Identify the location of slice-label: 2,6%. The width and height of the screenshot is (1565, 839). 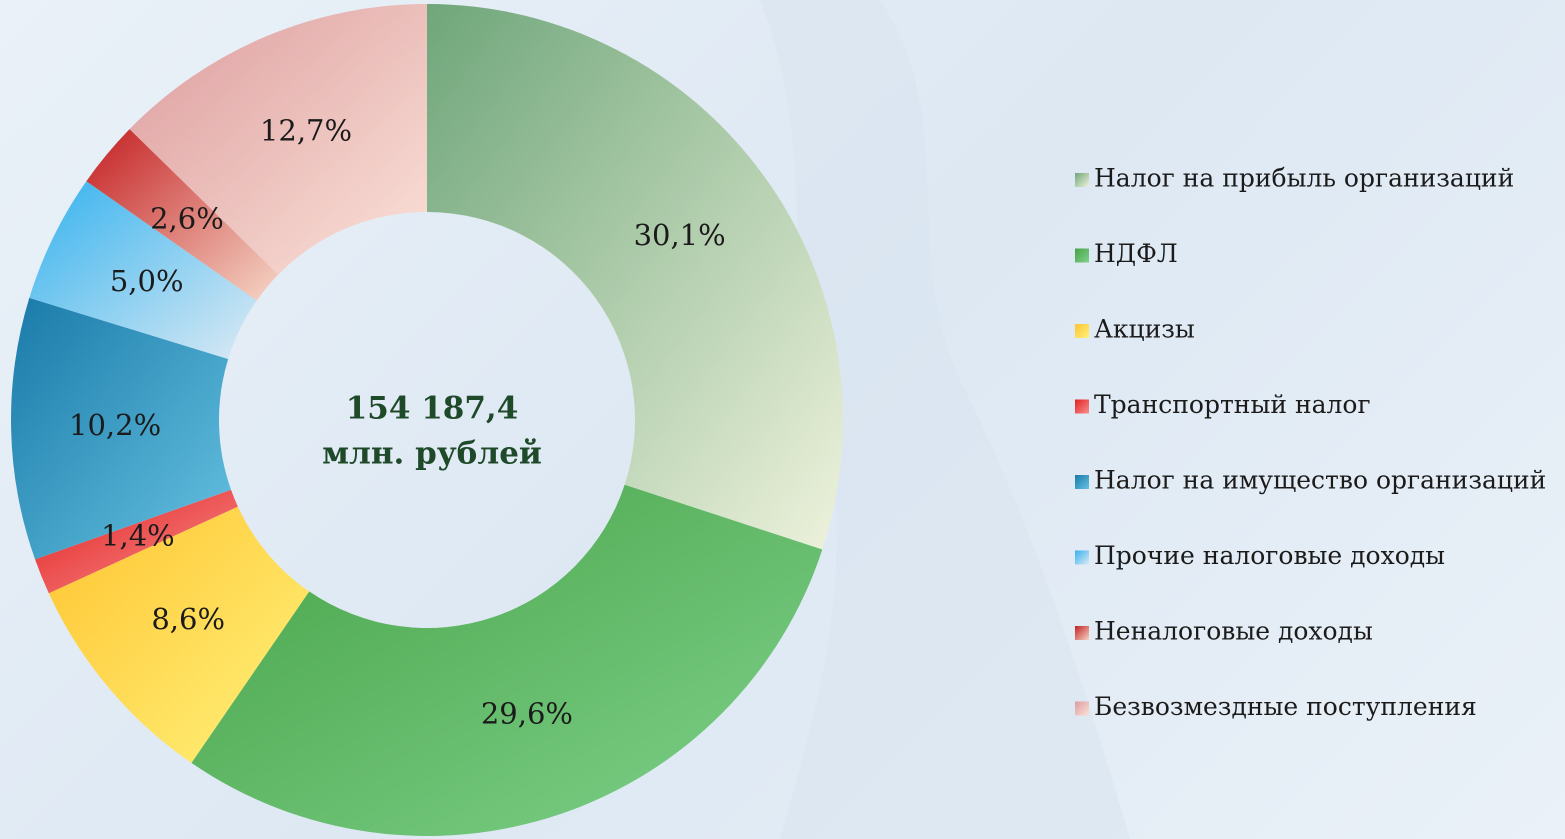
(187, 219).